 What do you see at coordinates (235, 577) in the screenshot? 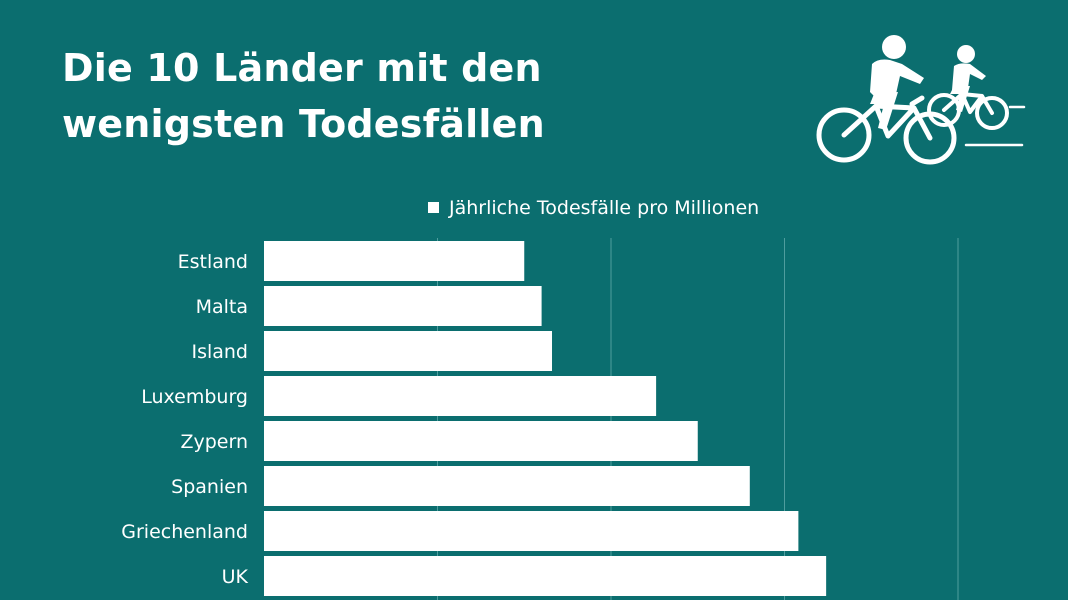
I see `category-label: UK` at bounding box center [235, 577].